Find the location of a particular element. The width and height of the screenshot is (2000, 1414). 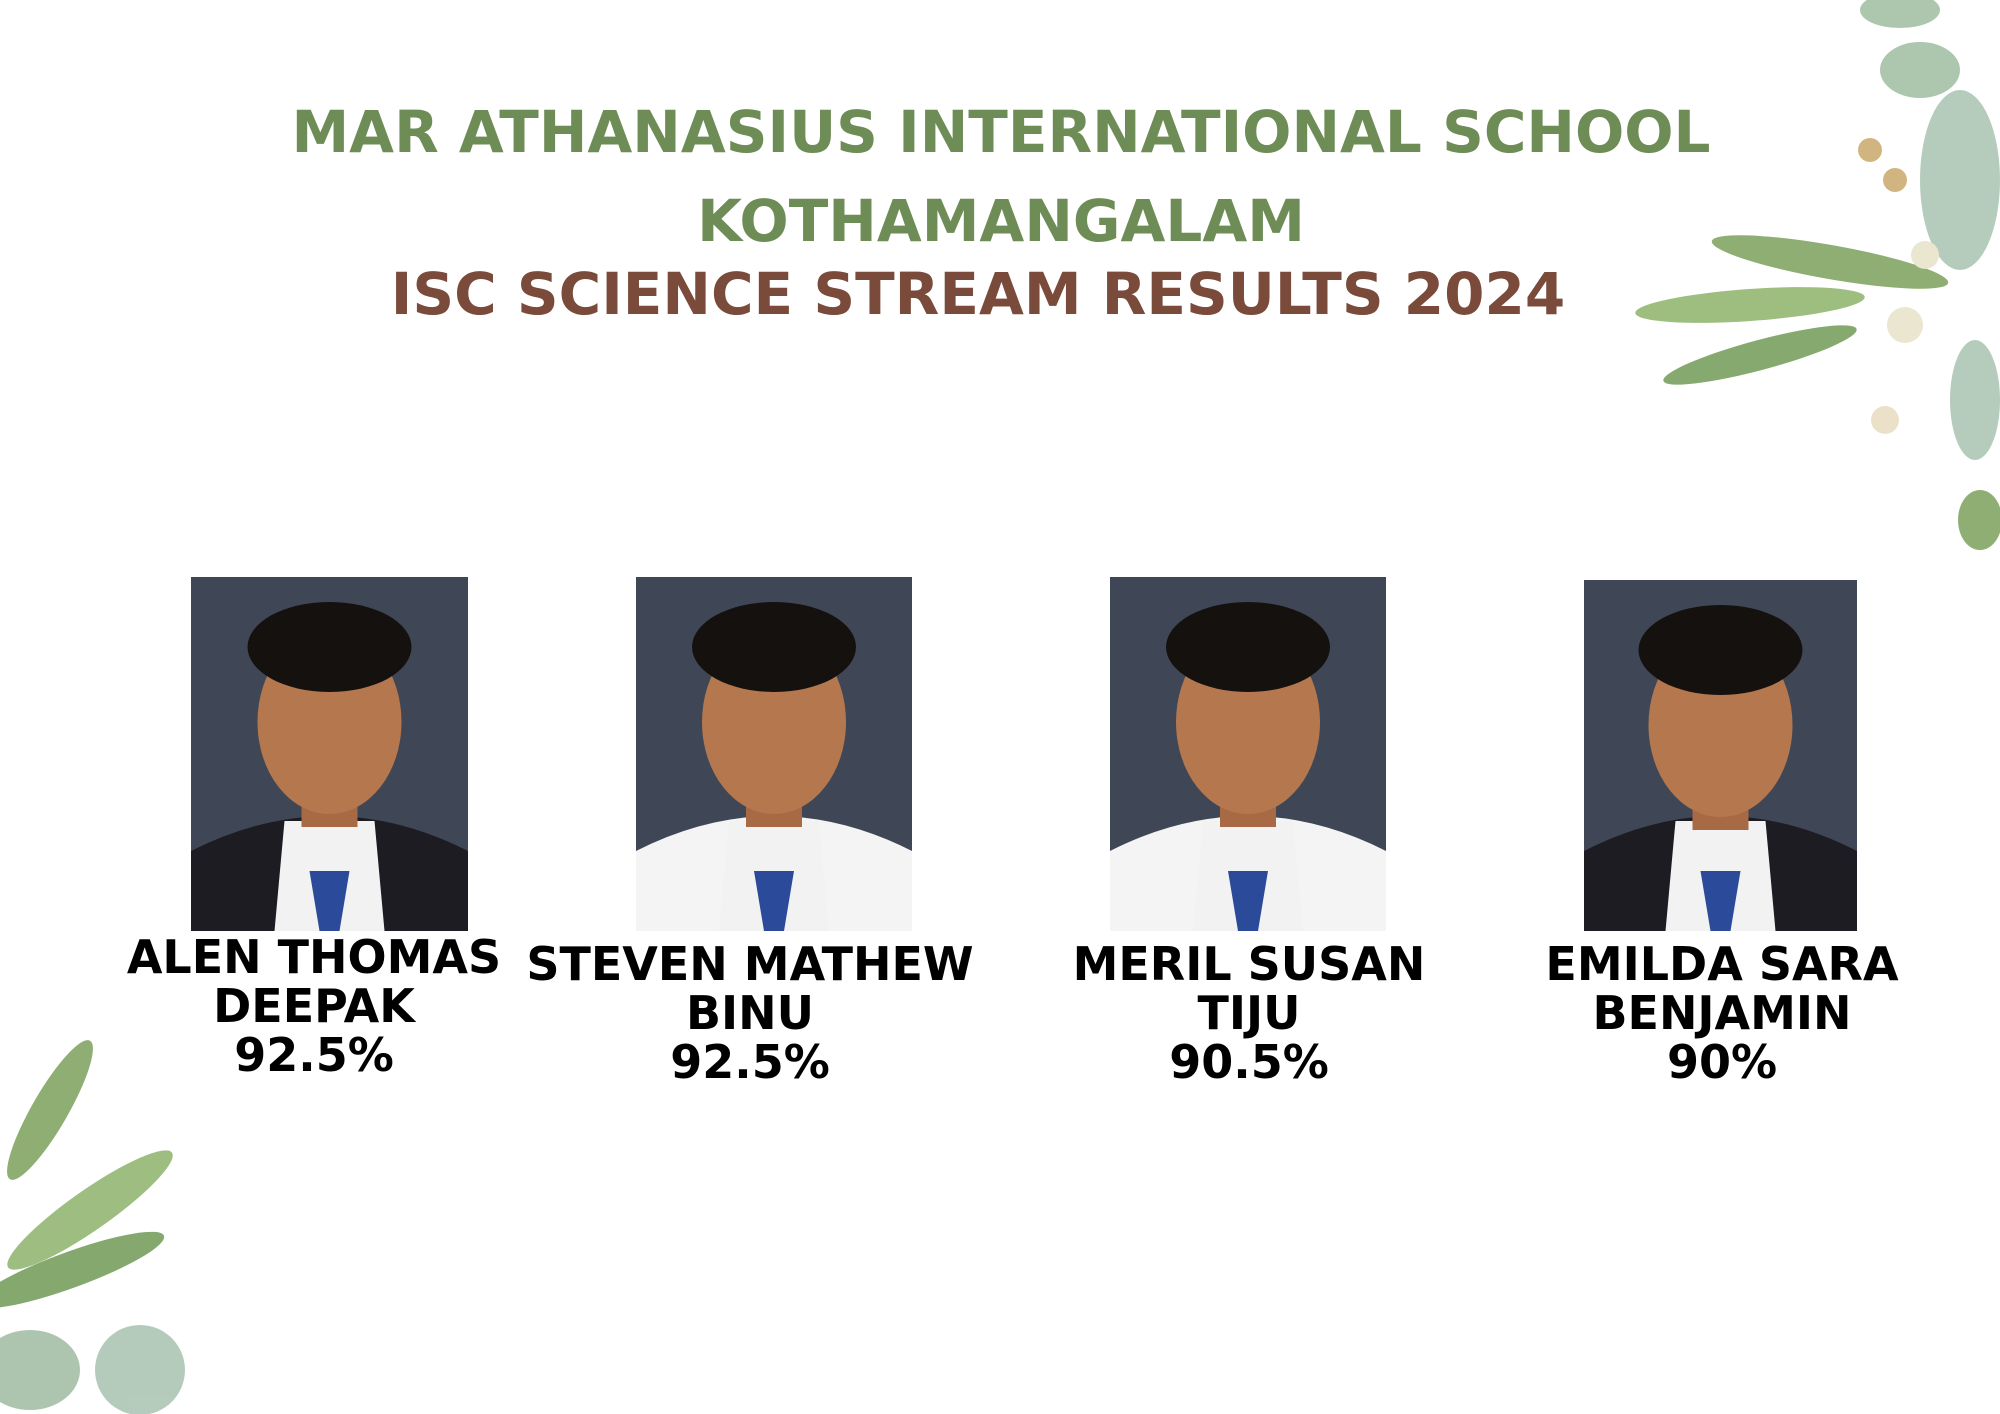

student-name: BINU is located at coordinates (750, 1013).